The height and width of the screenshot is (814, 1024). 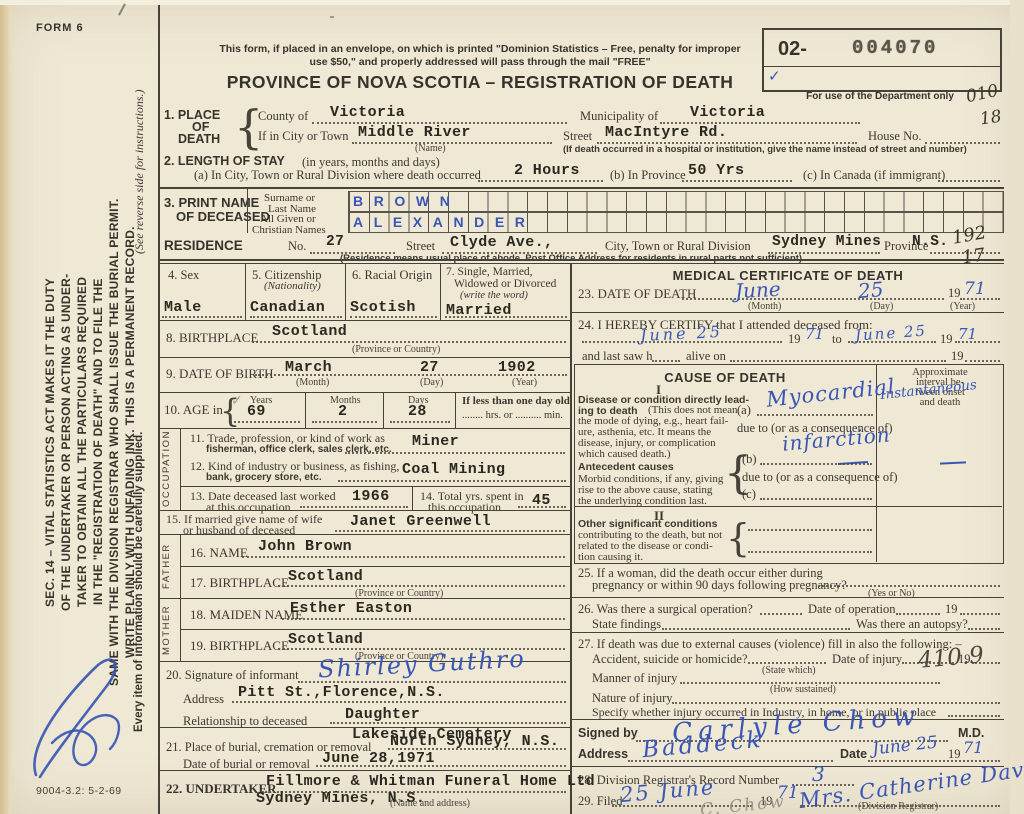 What do you see at coordinates (678, 246) in the screenshot?
I see `residence-city-label: City, Town or Rural Division` at bounding box center [678, 246].